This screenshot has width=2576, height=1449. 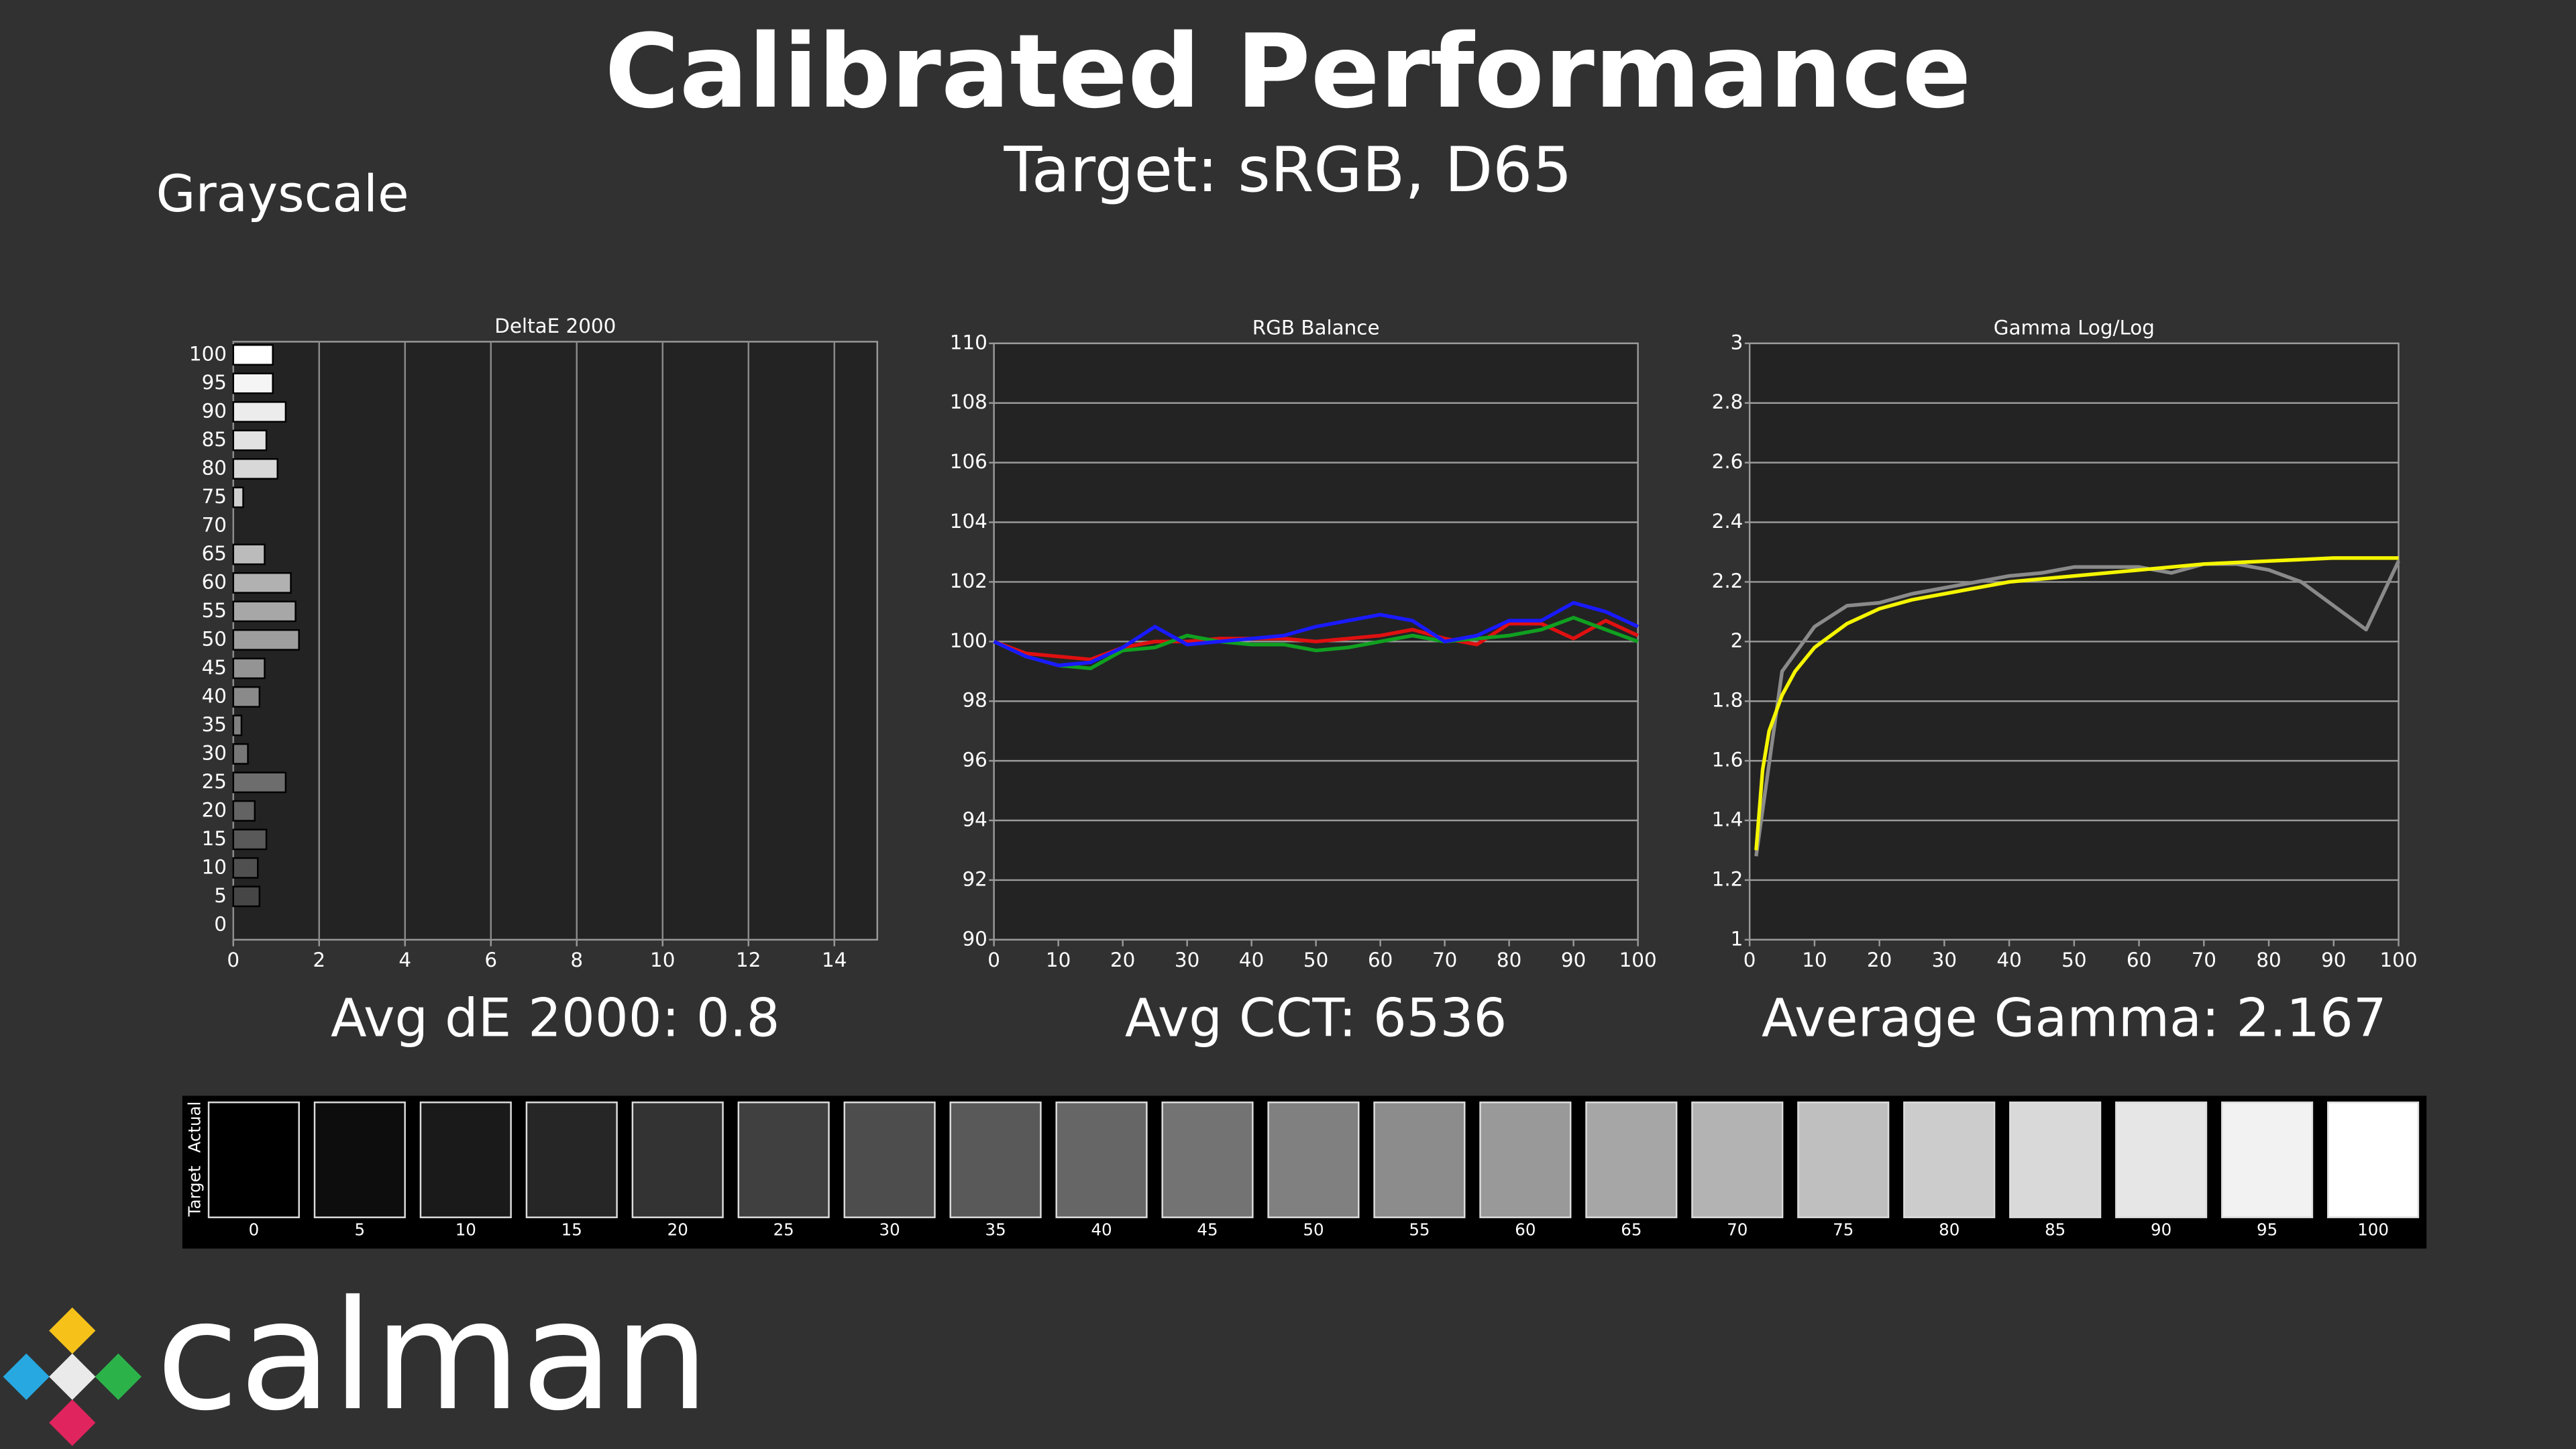 I want to click on swatch-label: 60, so click(x=1525, y=1229).